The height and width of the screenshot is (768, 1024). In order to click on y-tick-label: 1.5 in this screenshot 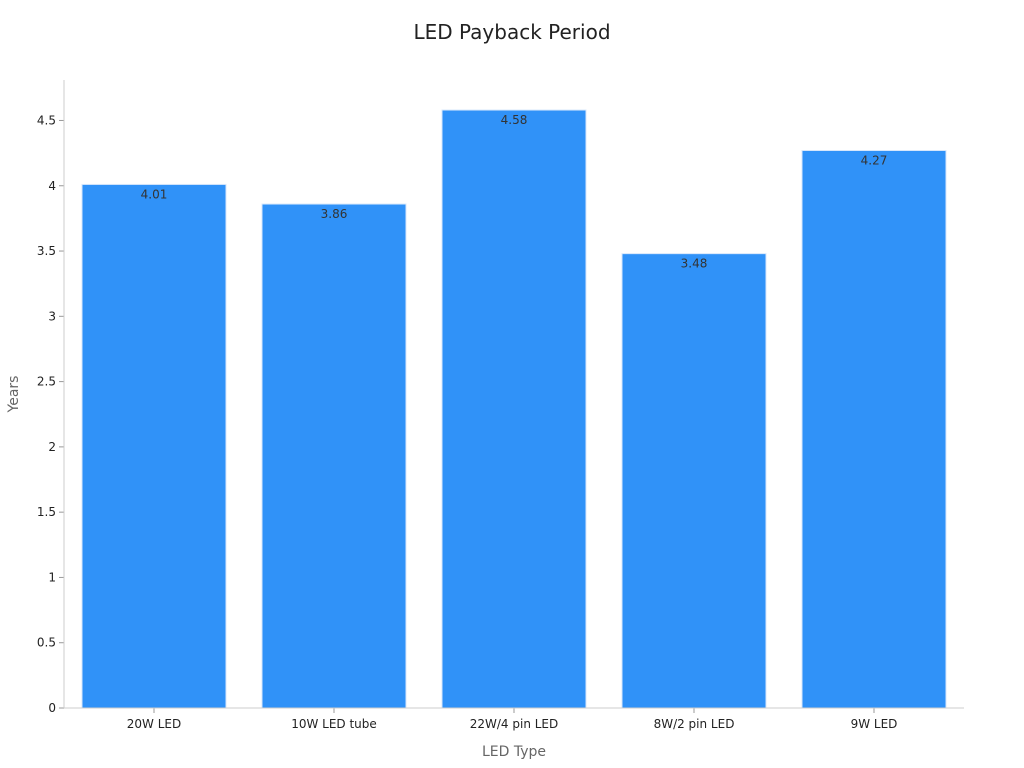, I will do `click(46, 512)`.